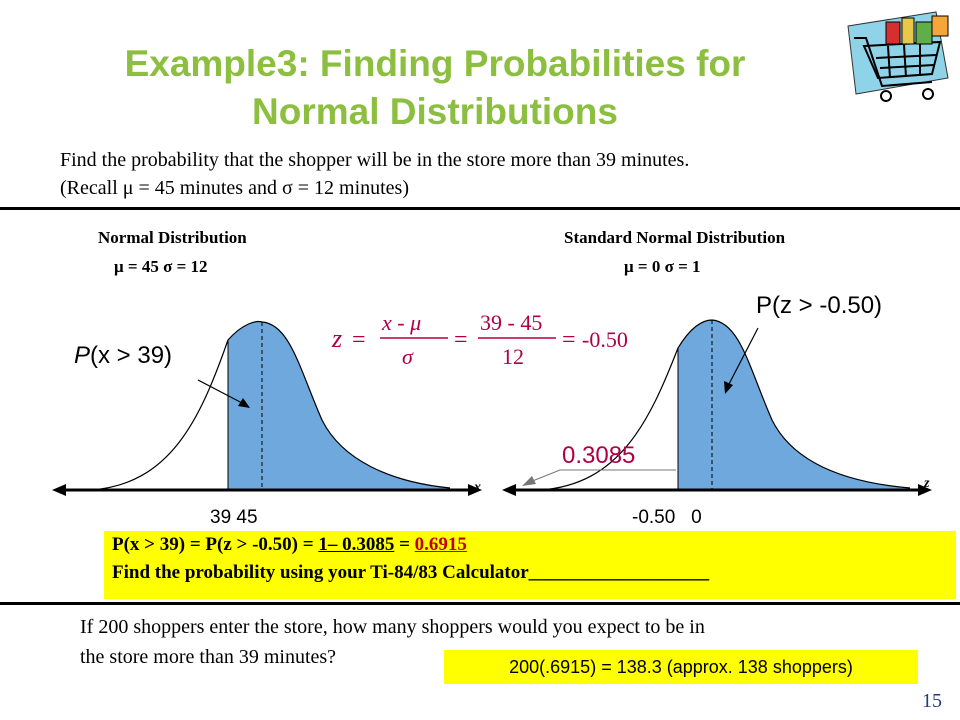 The image size is (960, 720). I want to click on prob-label-left: P(x > 39), so click(123, 355).